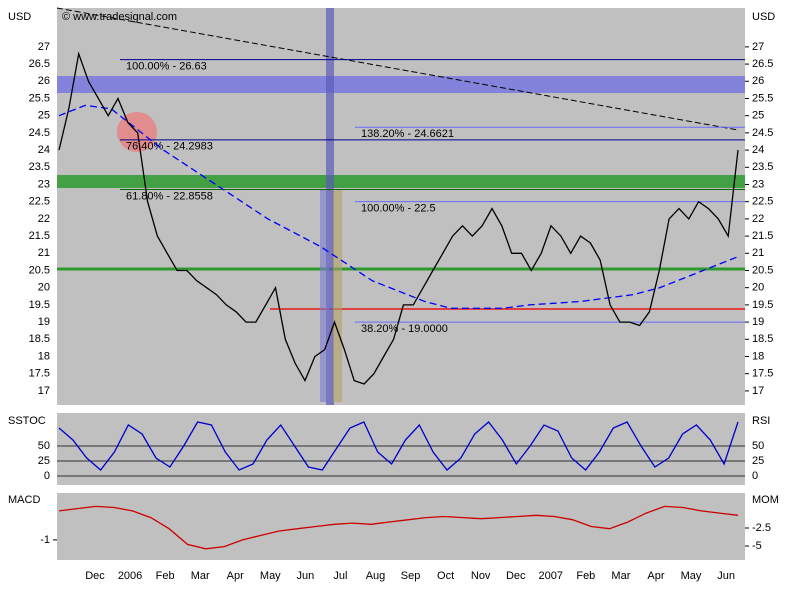  What do you see at coordinates (398, 527) in the screenshot?
I see `macd-line` at bounding box center [398, 527].